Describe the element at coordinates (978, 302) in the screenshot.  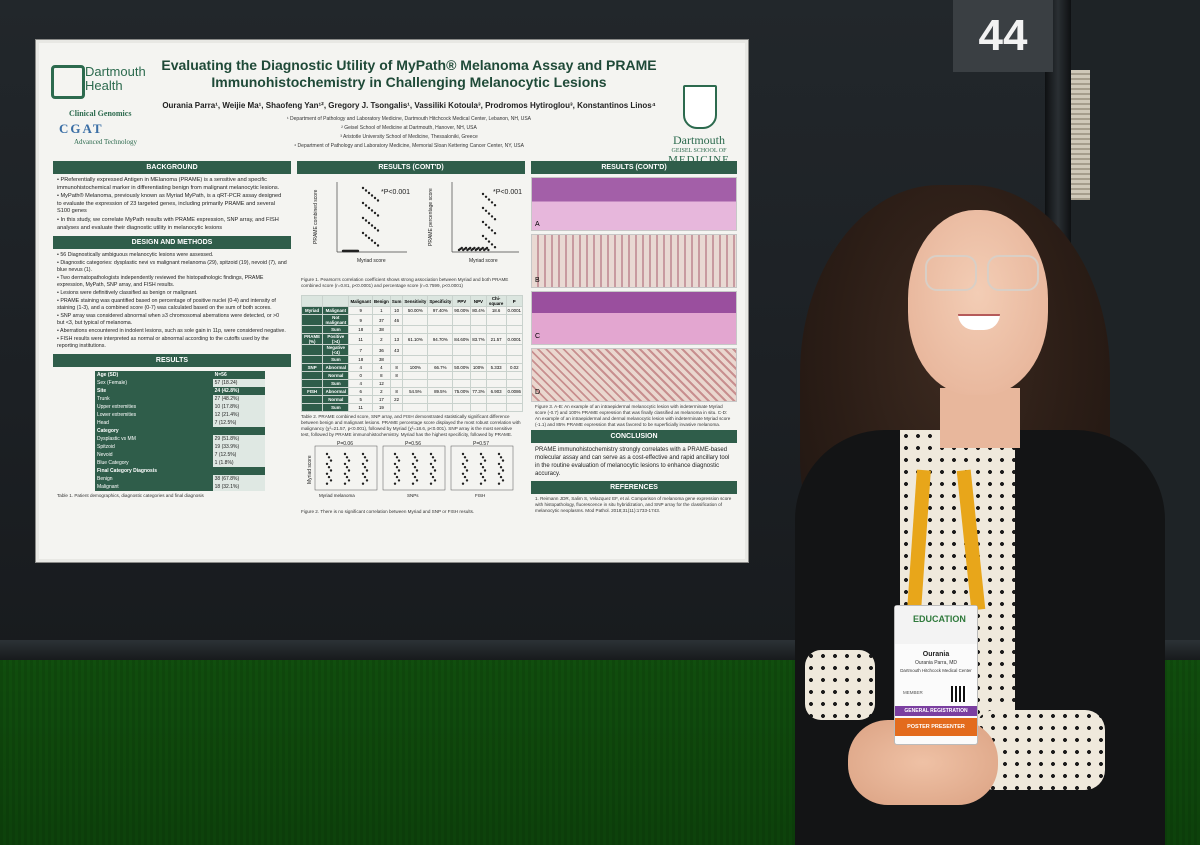
I see `presenter-face` at that location.